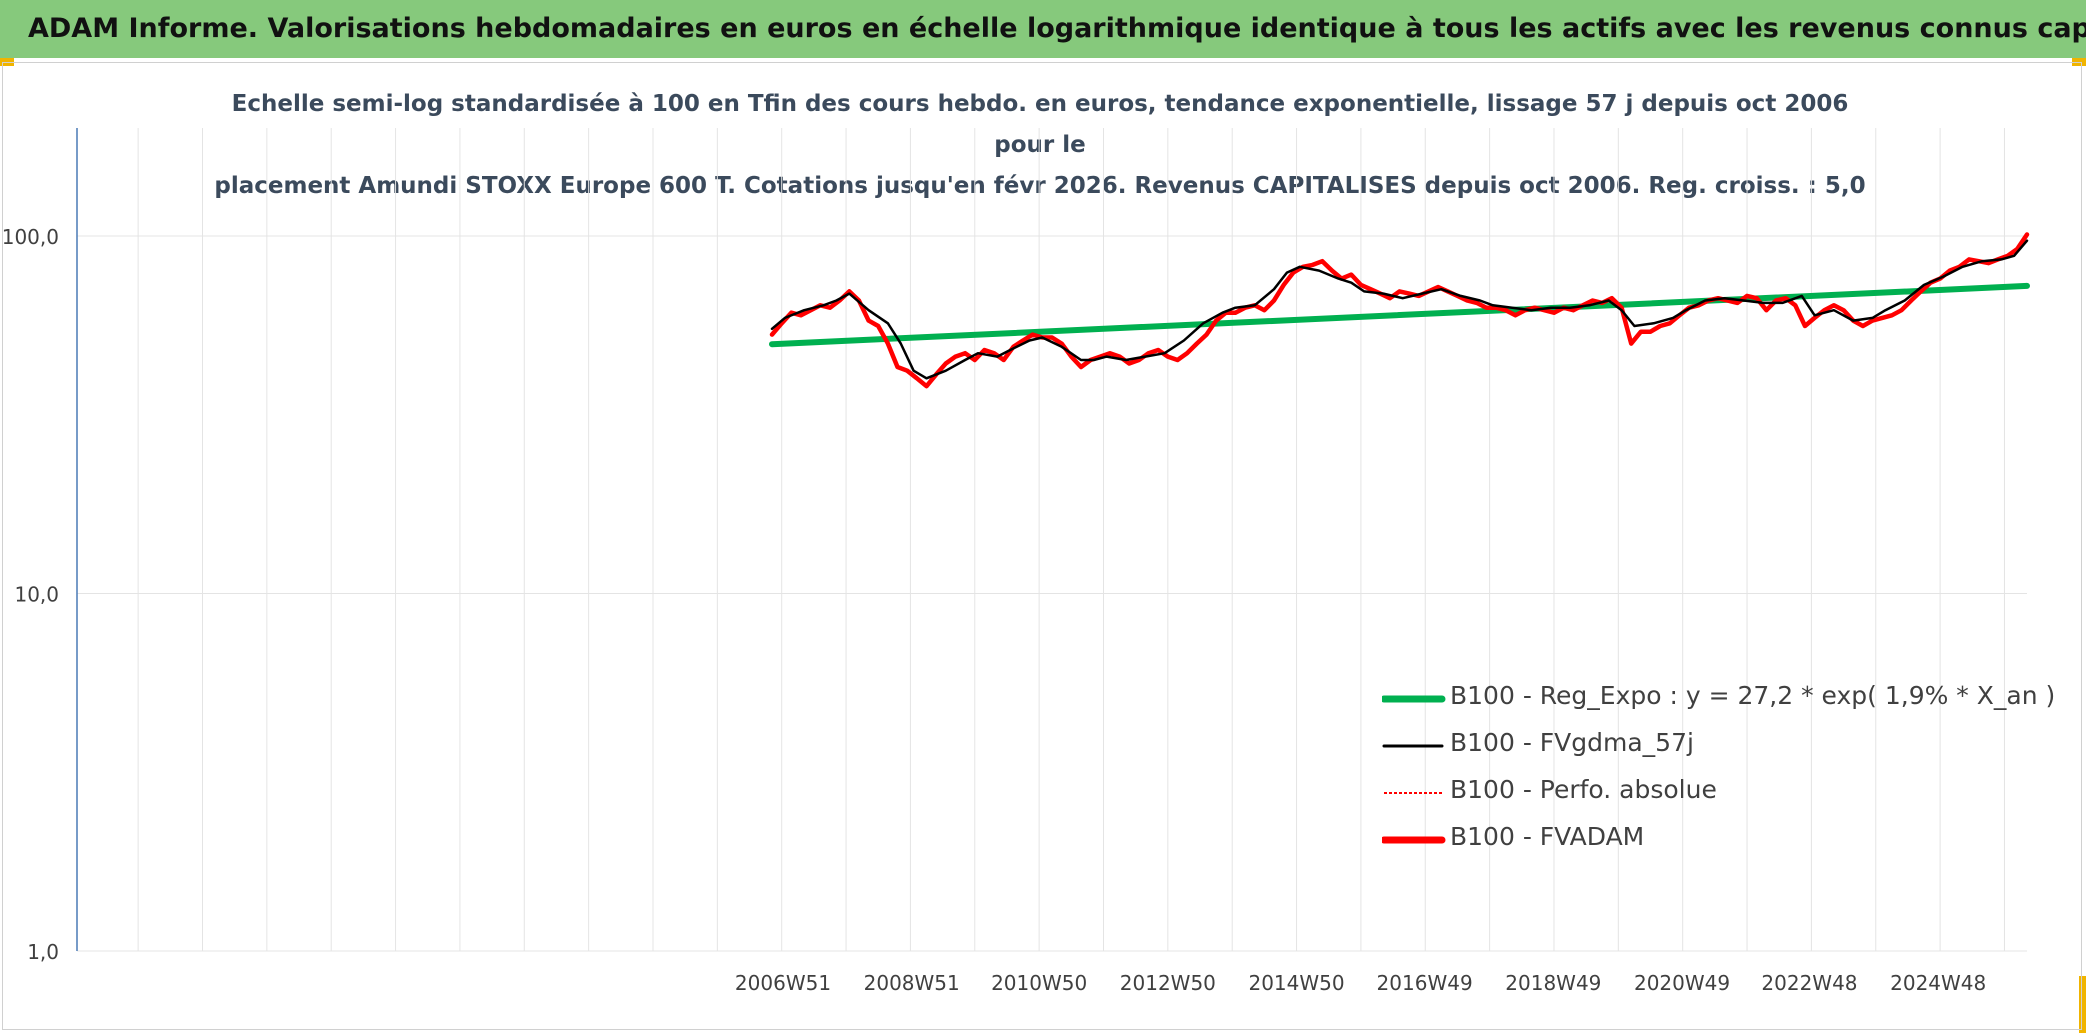 This screenshot has height=1033, width=2086. Describe the element at coordinates (1399, 315) in the screenshot. I see `series-line-regression` at that location.